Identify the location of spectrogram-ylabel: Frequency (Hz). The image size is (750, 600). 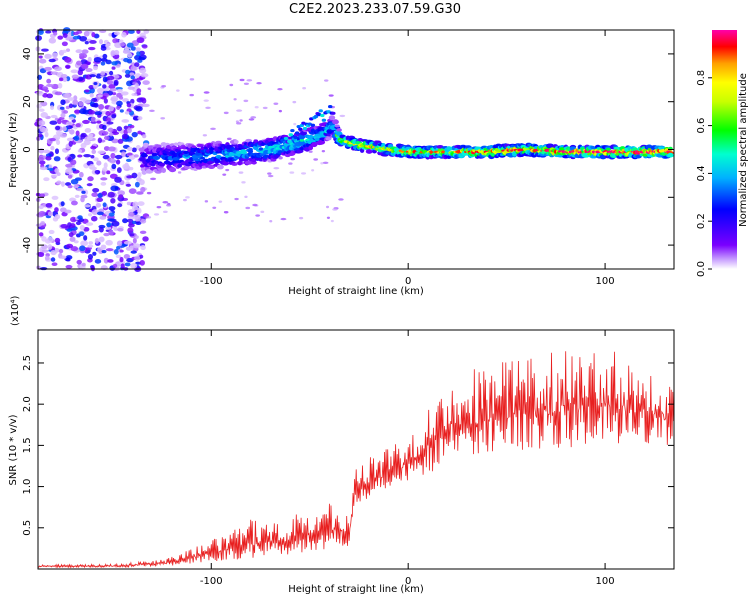
(13, 150).